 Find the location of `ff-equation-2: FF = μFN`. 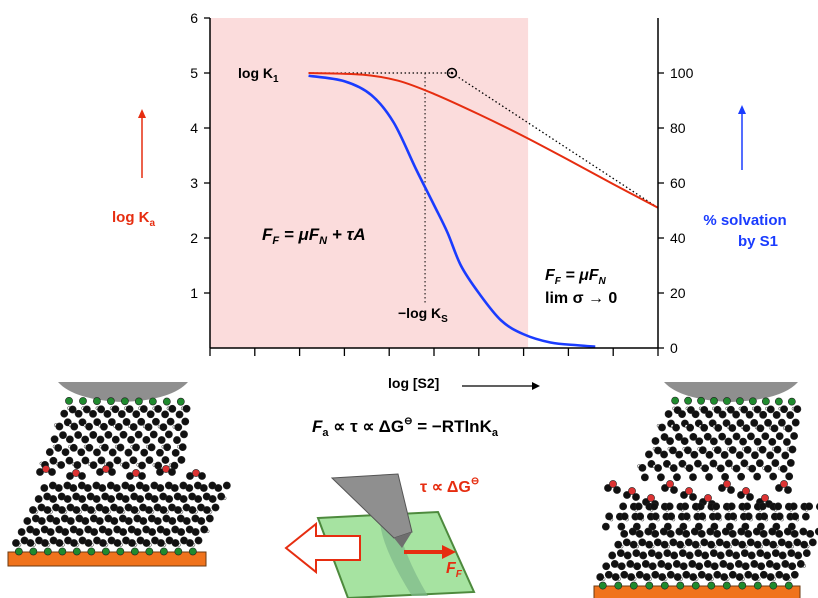

ff-equation-2: FF = μFN is located at coordinates (576, 277).